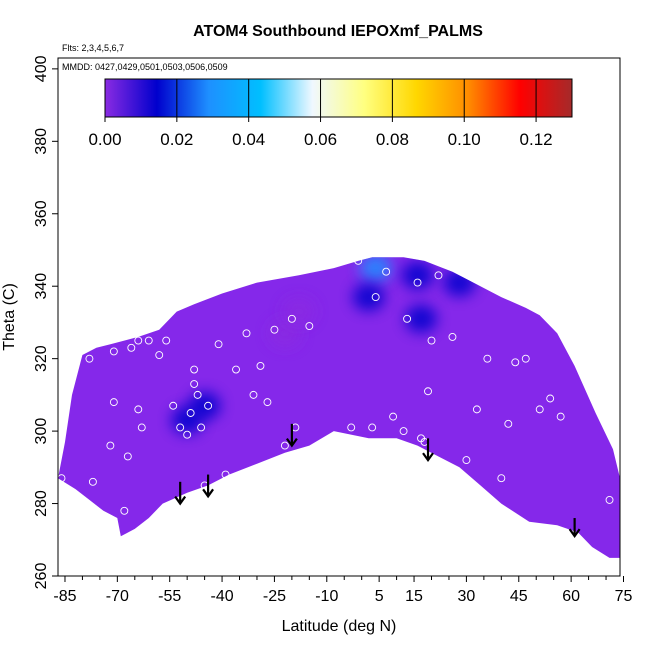  I want to click on x-tick-label: -25, so click(274, 596).